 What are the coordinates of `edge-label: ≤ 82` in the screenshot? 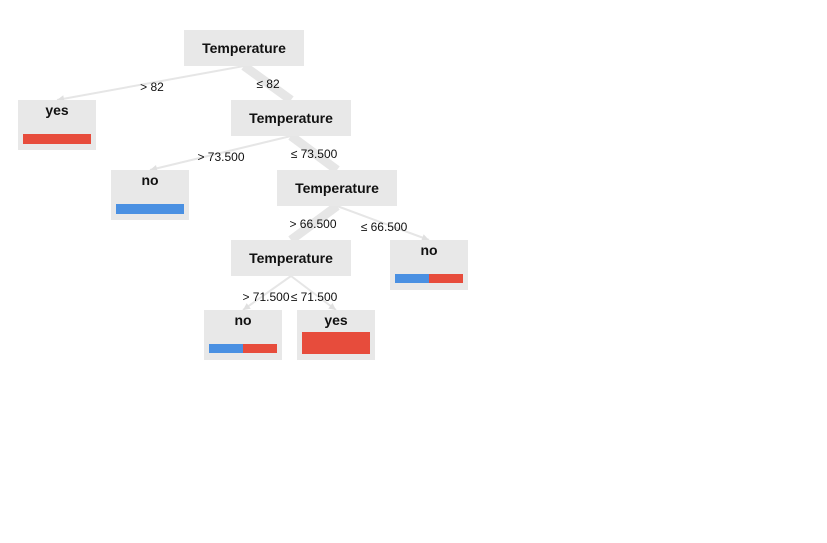 It's located at (268, 84).